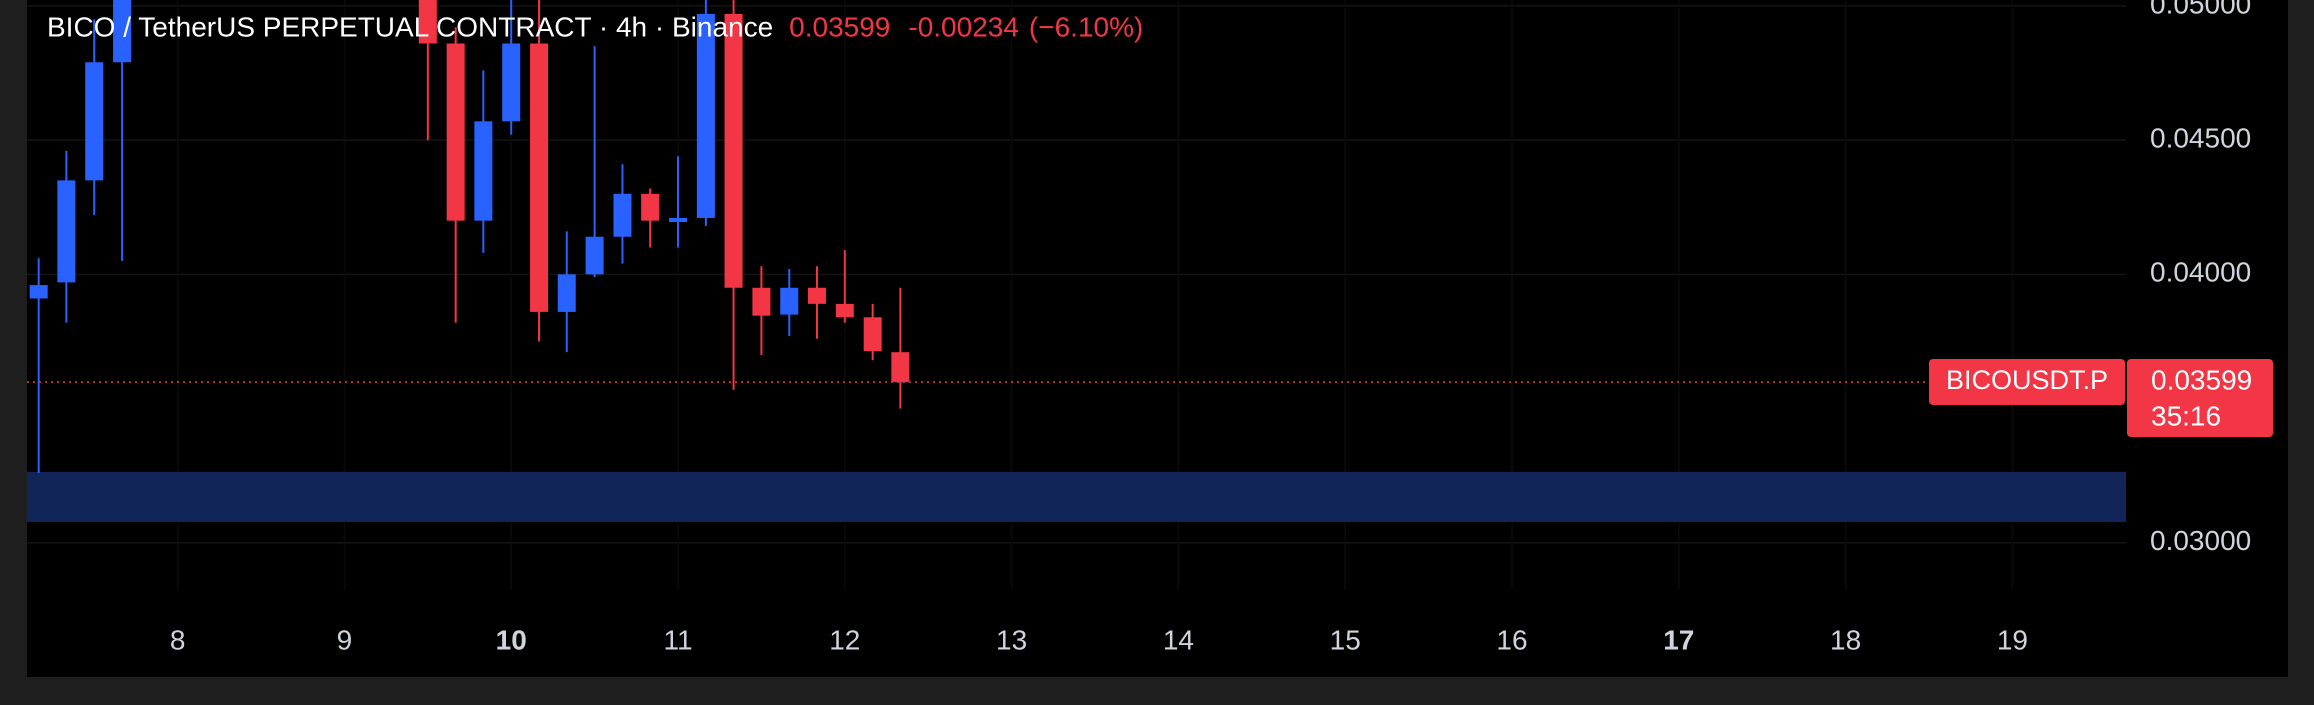  Describe the element at coordinates (2012, 639) in the screenshot. I see `x-tick-label: 19` at that location.